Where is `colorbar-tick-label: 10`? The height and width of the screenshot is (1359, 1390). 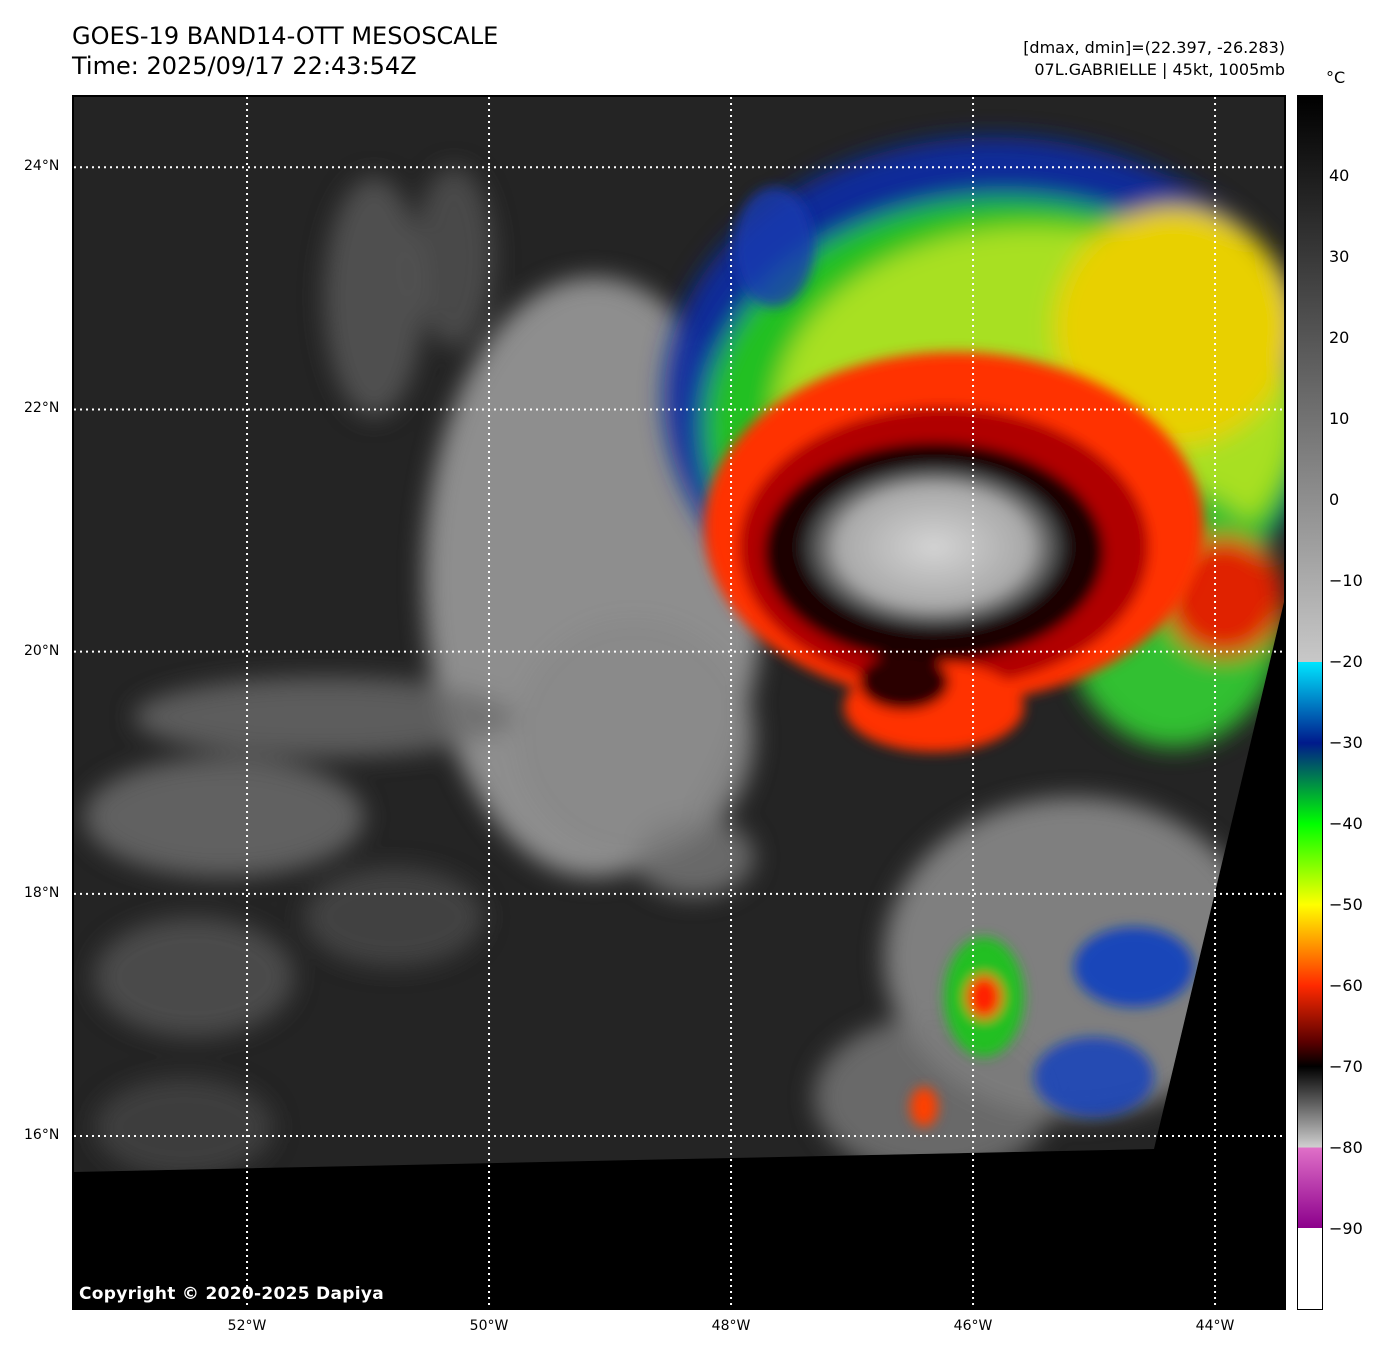
colorbar-tick-label: 10 is located at coordinates (1339, 418).